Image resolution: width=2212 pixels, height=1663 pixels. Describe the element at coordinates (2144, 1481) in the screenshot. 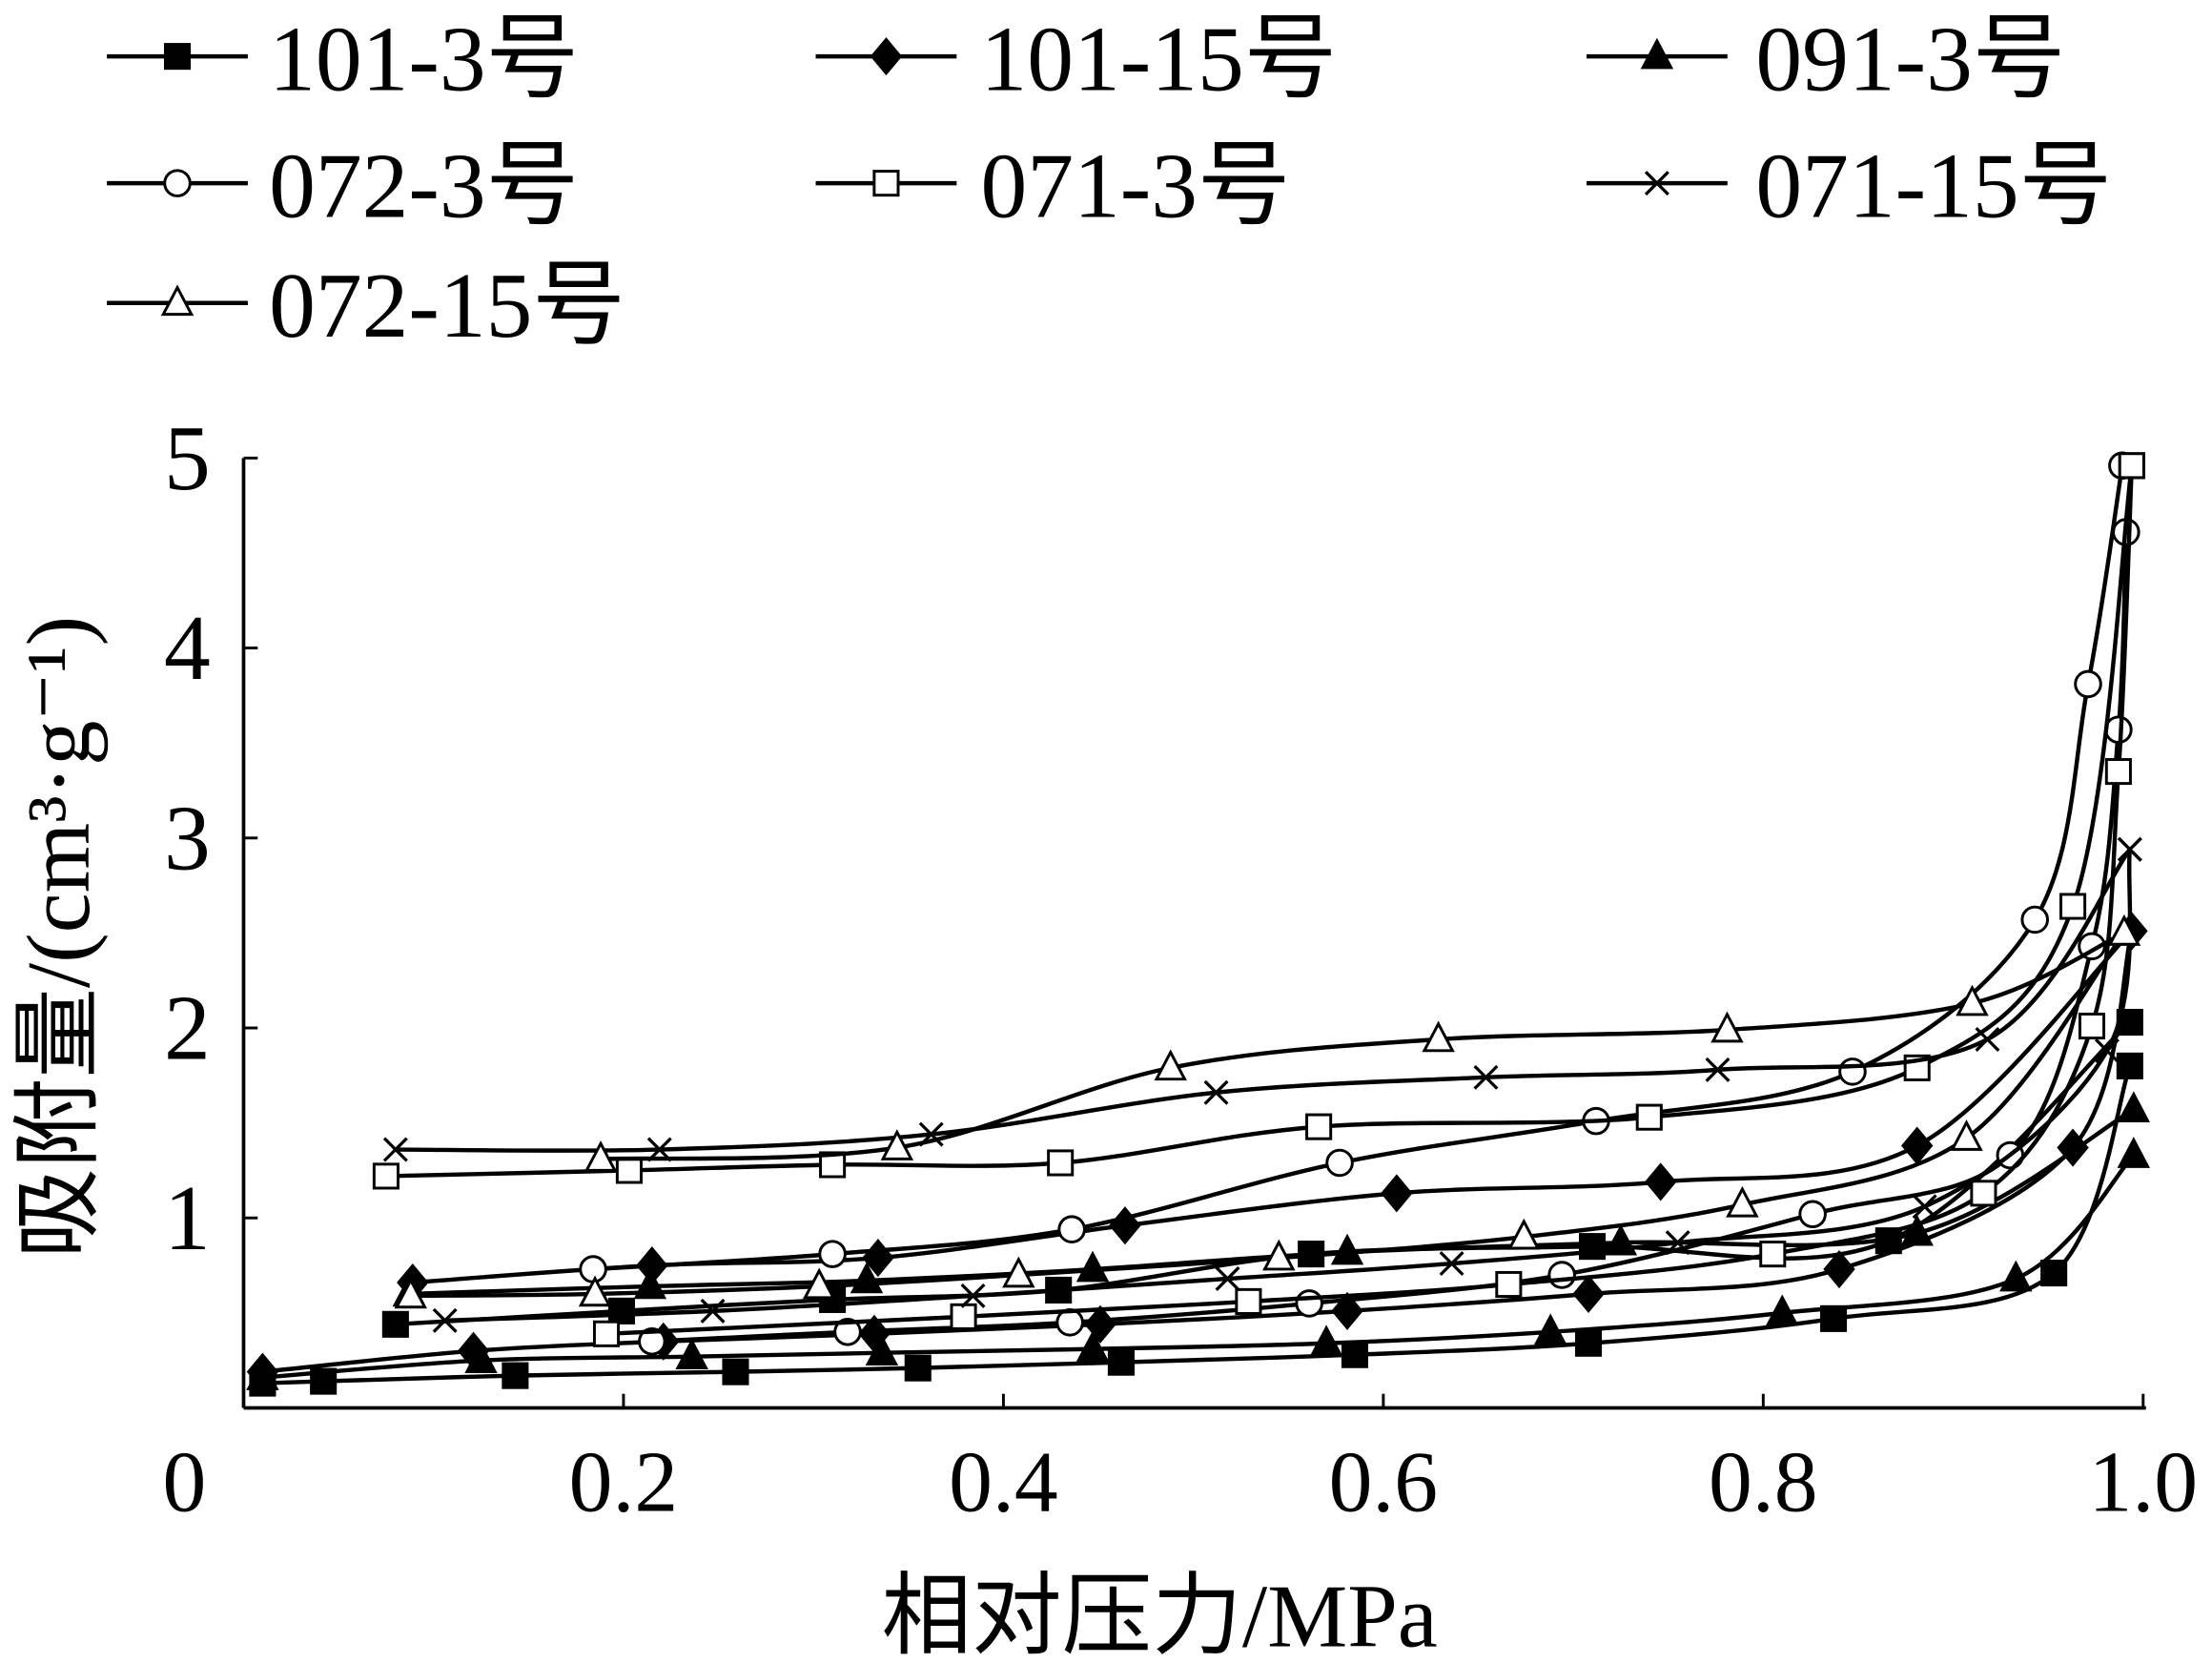

I see `x-tick-label: 1.0` at that location.